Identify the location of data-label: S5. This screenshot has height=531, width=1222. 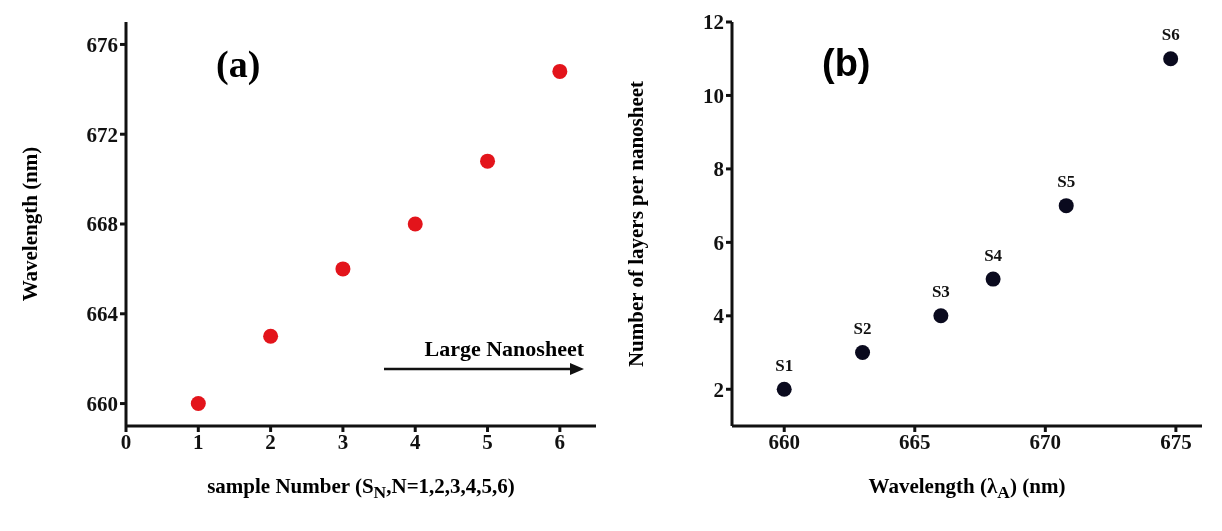
(1066, 182).